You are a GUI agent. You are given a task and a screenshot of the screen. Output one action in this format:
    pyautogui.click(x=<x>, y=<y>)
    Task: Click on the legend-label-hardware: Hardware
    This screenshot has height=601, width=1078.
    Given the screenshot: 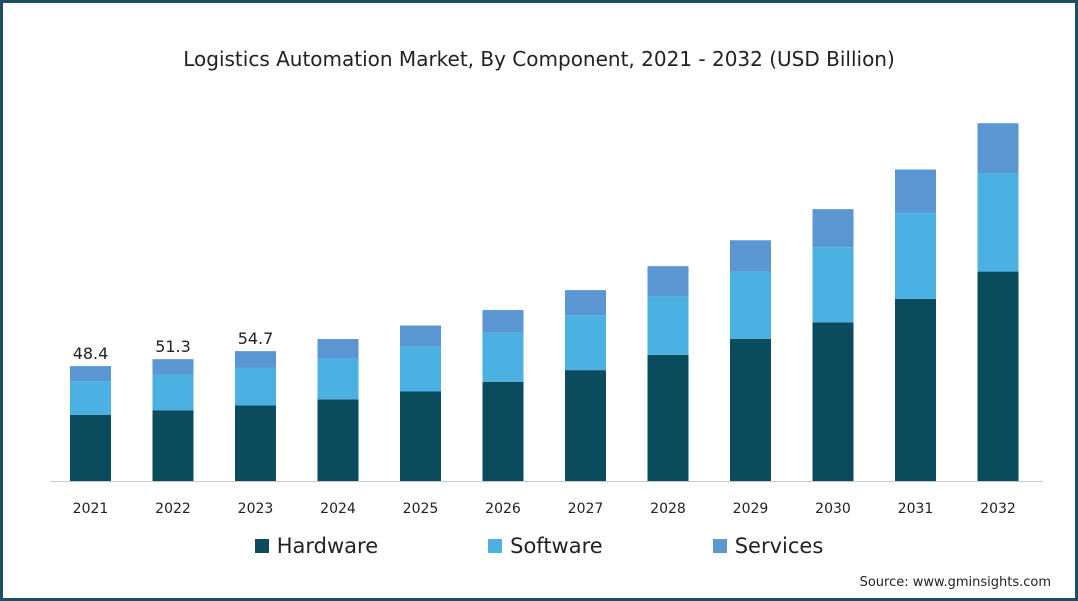 What is the action you would take?
    pyautogui.click(x=327, y=546)
    